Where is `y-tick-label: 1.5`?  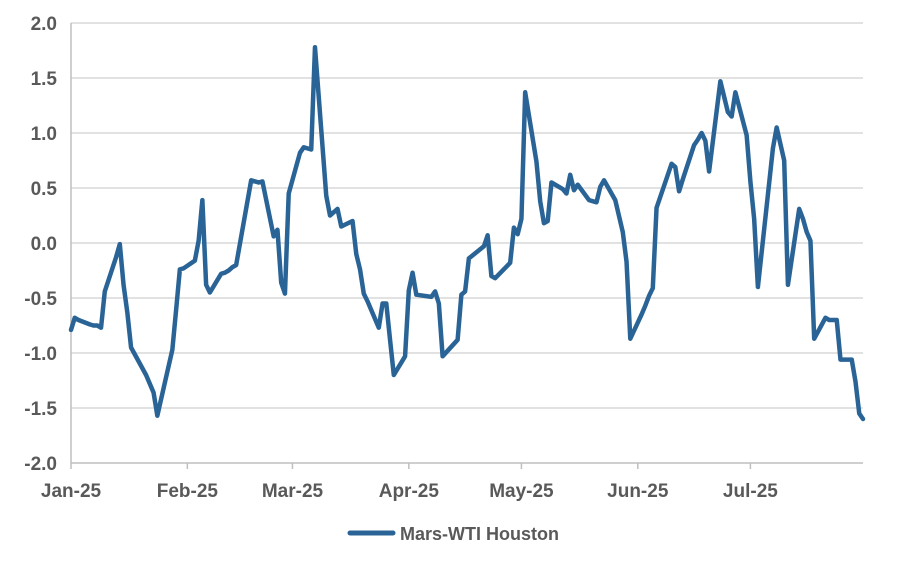 y-tick-label: 1.5 is located at coordinates (44, 79).